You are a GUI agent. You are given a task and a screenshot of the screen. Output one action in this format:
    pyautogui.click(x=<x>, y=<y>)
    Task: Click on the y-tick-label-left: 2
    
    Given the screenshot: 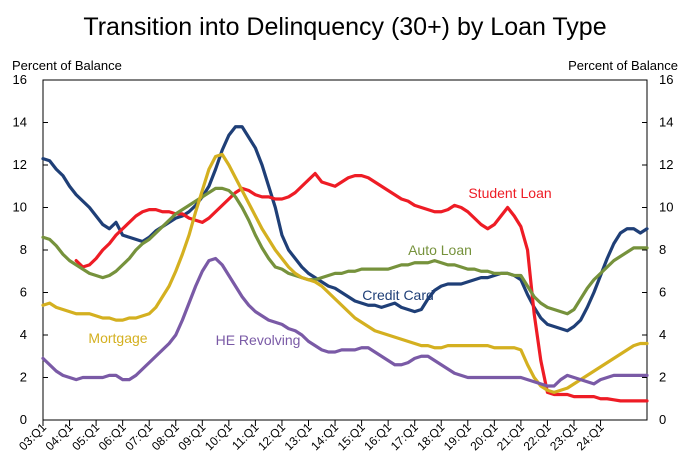 What is the action you would take?
    pyautogui.click(x=23, y=377)
    